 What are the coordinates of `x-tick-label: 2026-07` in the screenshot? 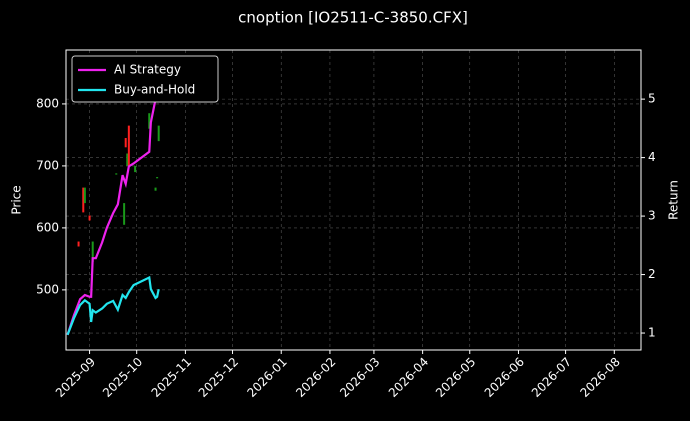 It's located at (551, 377).